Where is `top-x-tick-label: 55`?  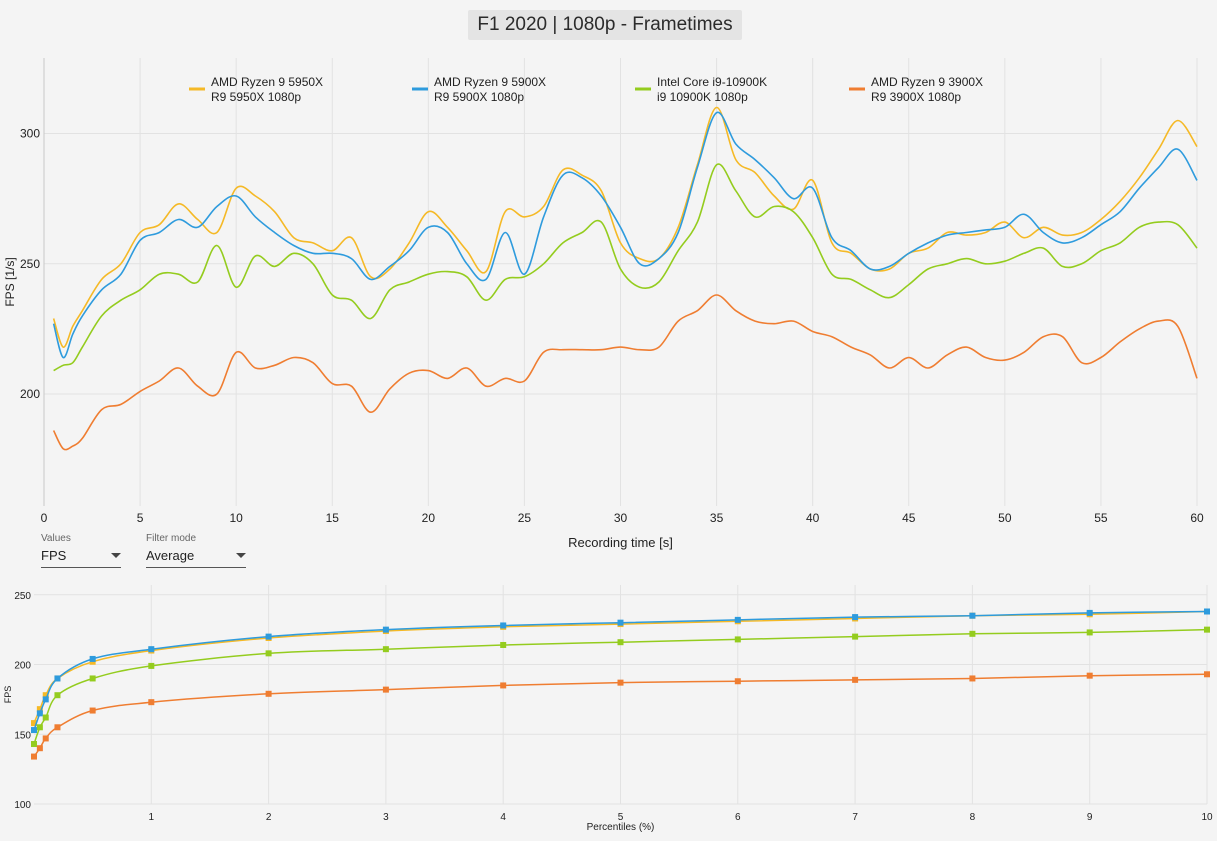 top-x-tick-label: 55 is located at coordinates (1101, 518).